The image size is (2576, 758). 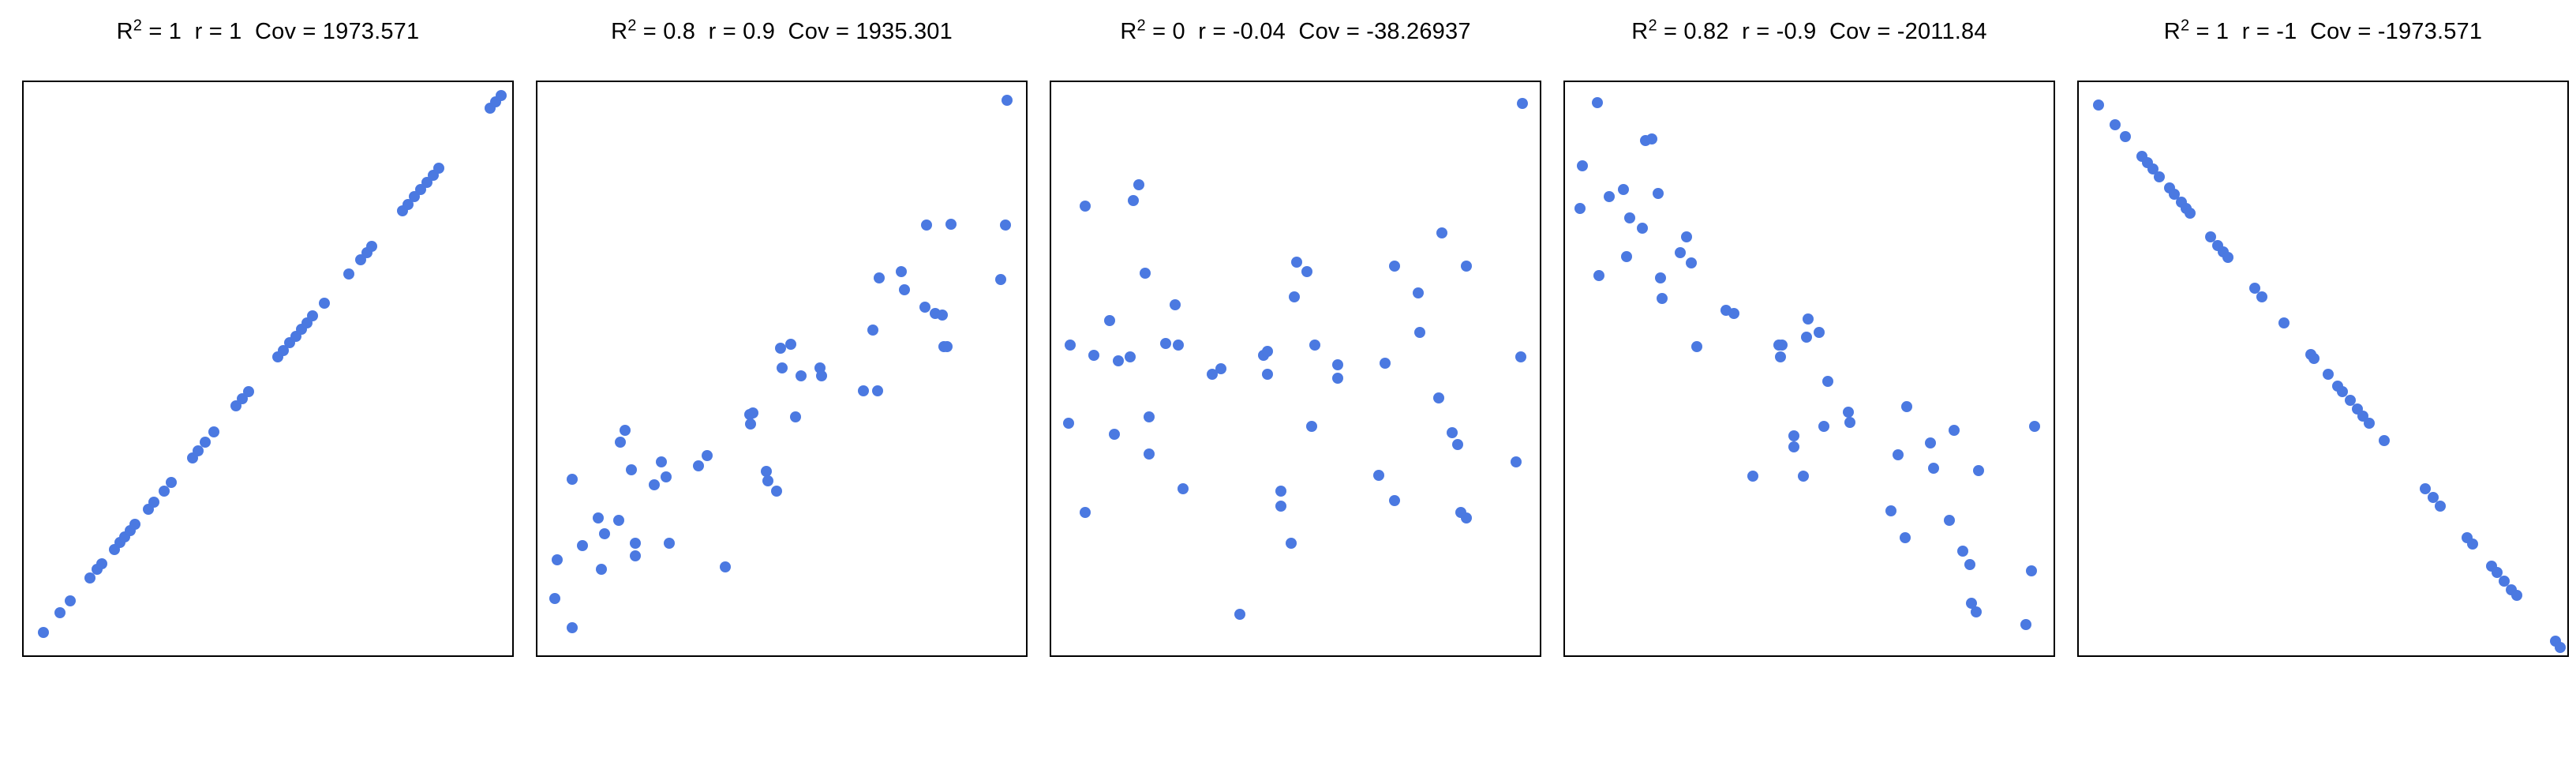 I want to click on panel-title: R2 = 0.8 r = 0.9 Cov = 1935.301, so click(x=782, y=31).